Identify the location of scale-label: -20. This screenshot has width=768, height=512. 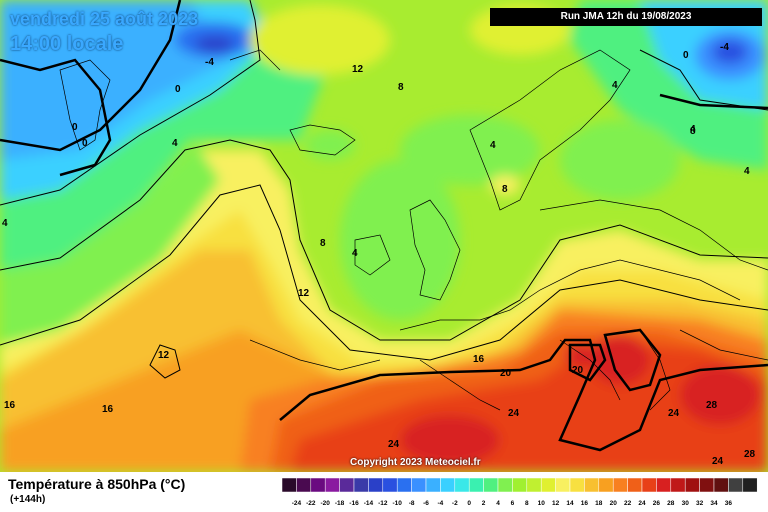
(325, 503).